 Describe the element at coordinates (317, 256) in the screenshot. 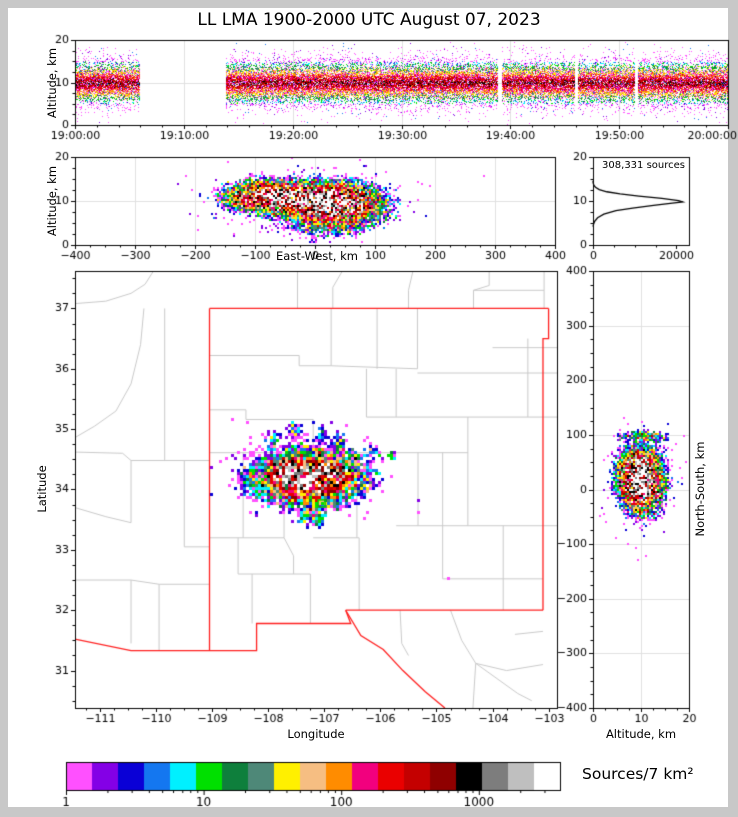

I see `x-axis-label-ew-height: East-West, km` at that location.